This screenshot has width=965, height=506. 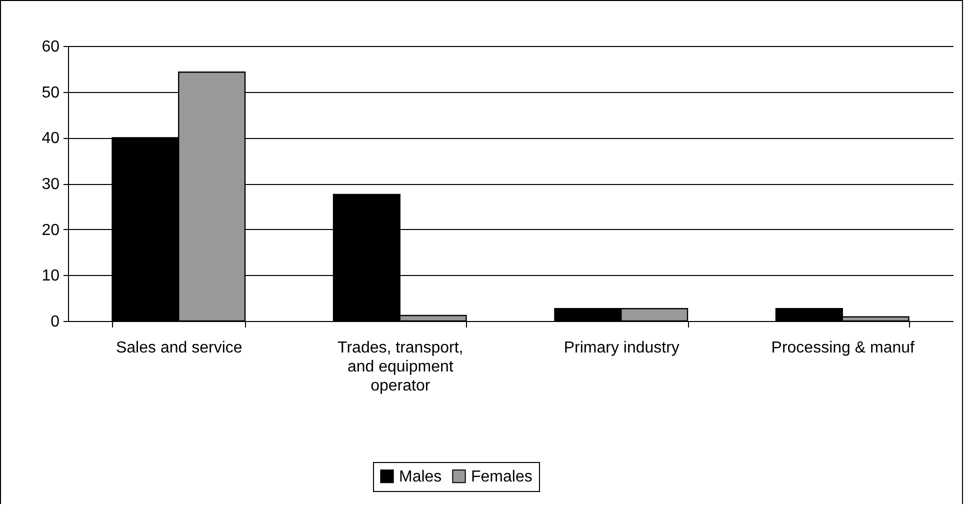 What do you see at coordinates (51, 47) in the screenshot?
I see `y-tick-label: 60` at bounding box center [51, 47].